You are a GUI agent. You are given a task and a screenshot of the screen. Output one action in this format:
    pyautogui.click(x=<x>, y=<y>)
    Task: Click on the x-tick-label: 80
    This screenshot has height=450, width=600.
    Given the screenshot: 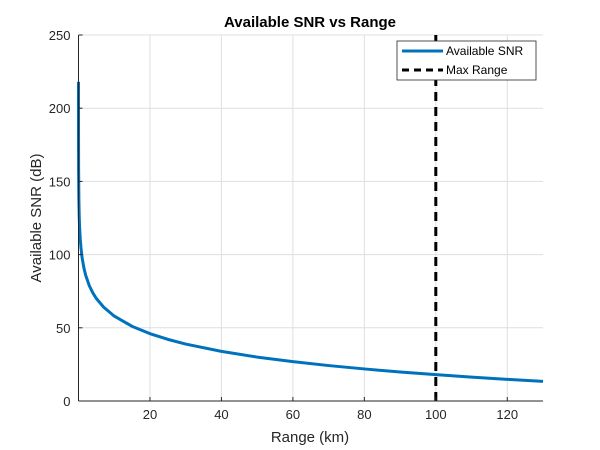 What is the action you would take?
    pyautogui.click(x=364, y=414)
    